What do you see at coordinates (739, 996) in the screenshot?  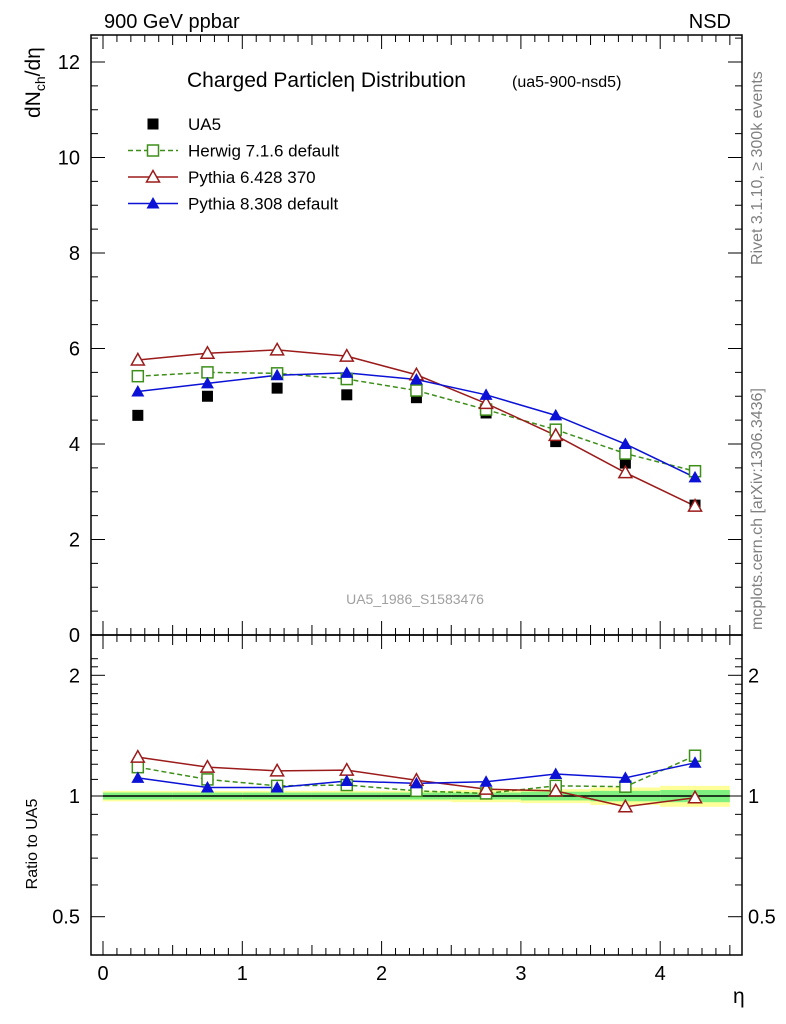 I see `x-axis-label: η` at bounding box center [739, 996].